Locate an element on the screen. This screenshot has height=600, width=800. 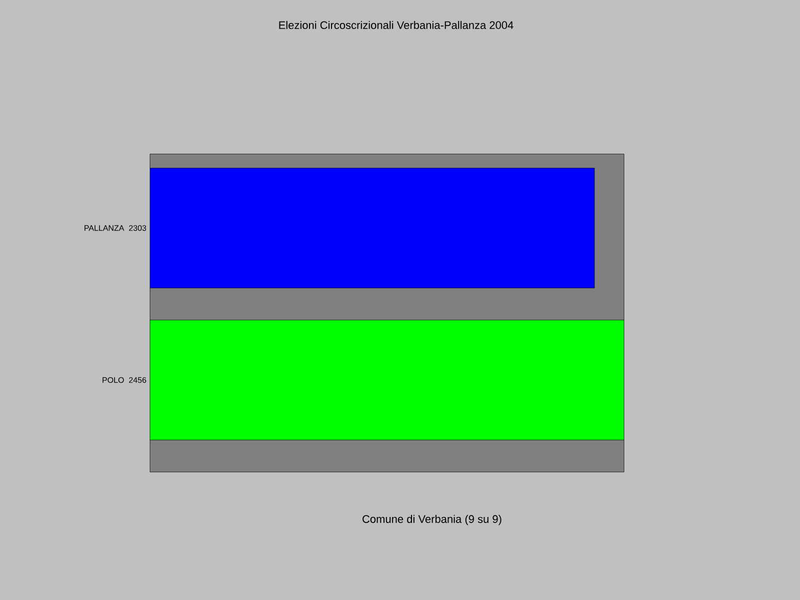
y-tick-label: POLO is located at coordinates (113, 380).